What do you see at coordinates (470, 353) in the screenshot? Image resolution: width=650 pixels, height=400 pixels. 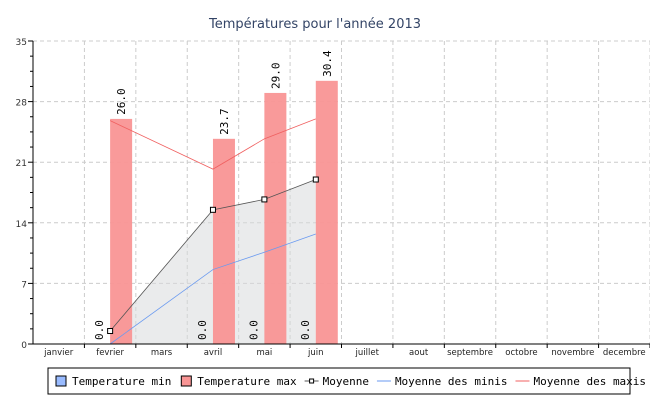 I see `x-tick-label: septembre` at bounding box center [470, 353].